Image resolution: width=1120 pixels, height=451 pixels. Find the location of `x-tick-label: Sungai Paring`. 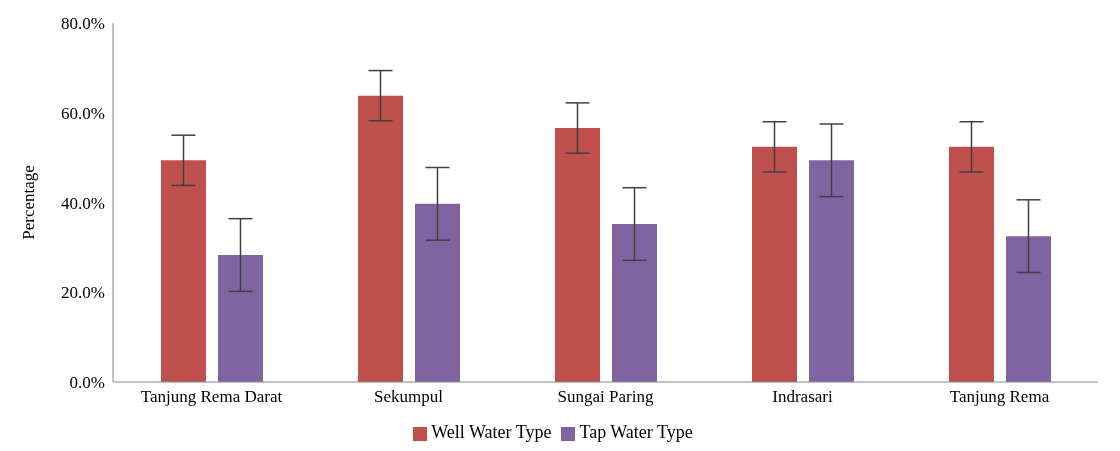

x-tick-label: Sungai Paring is located at coordinates (605, 397).